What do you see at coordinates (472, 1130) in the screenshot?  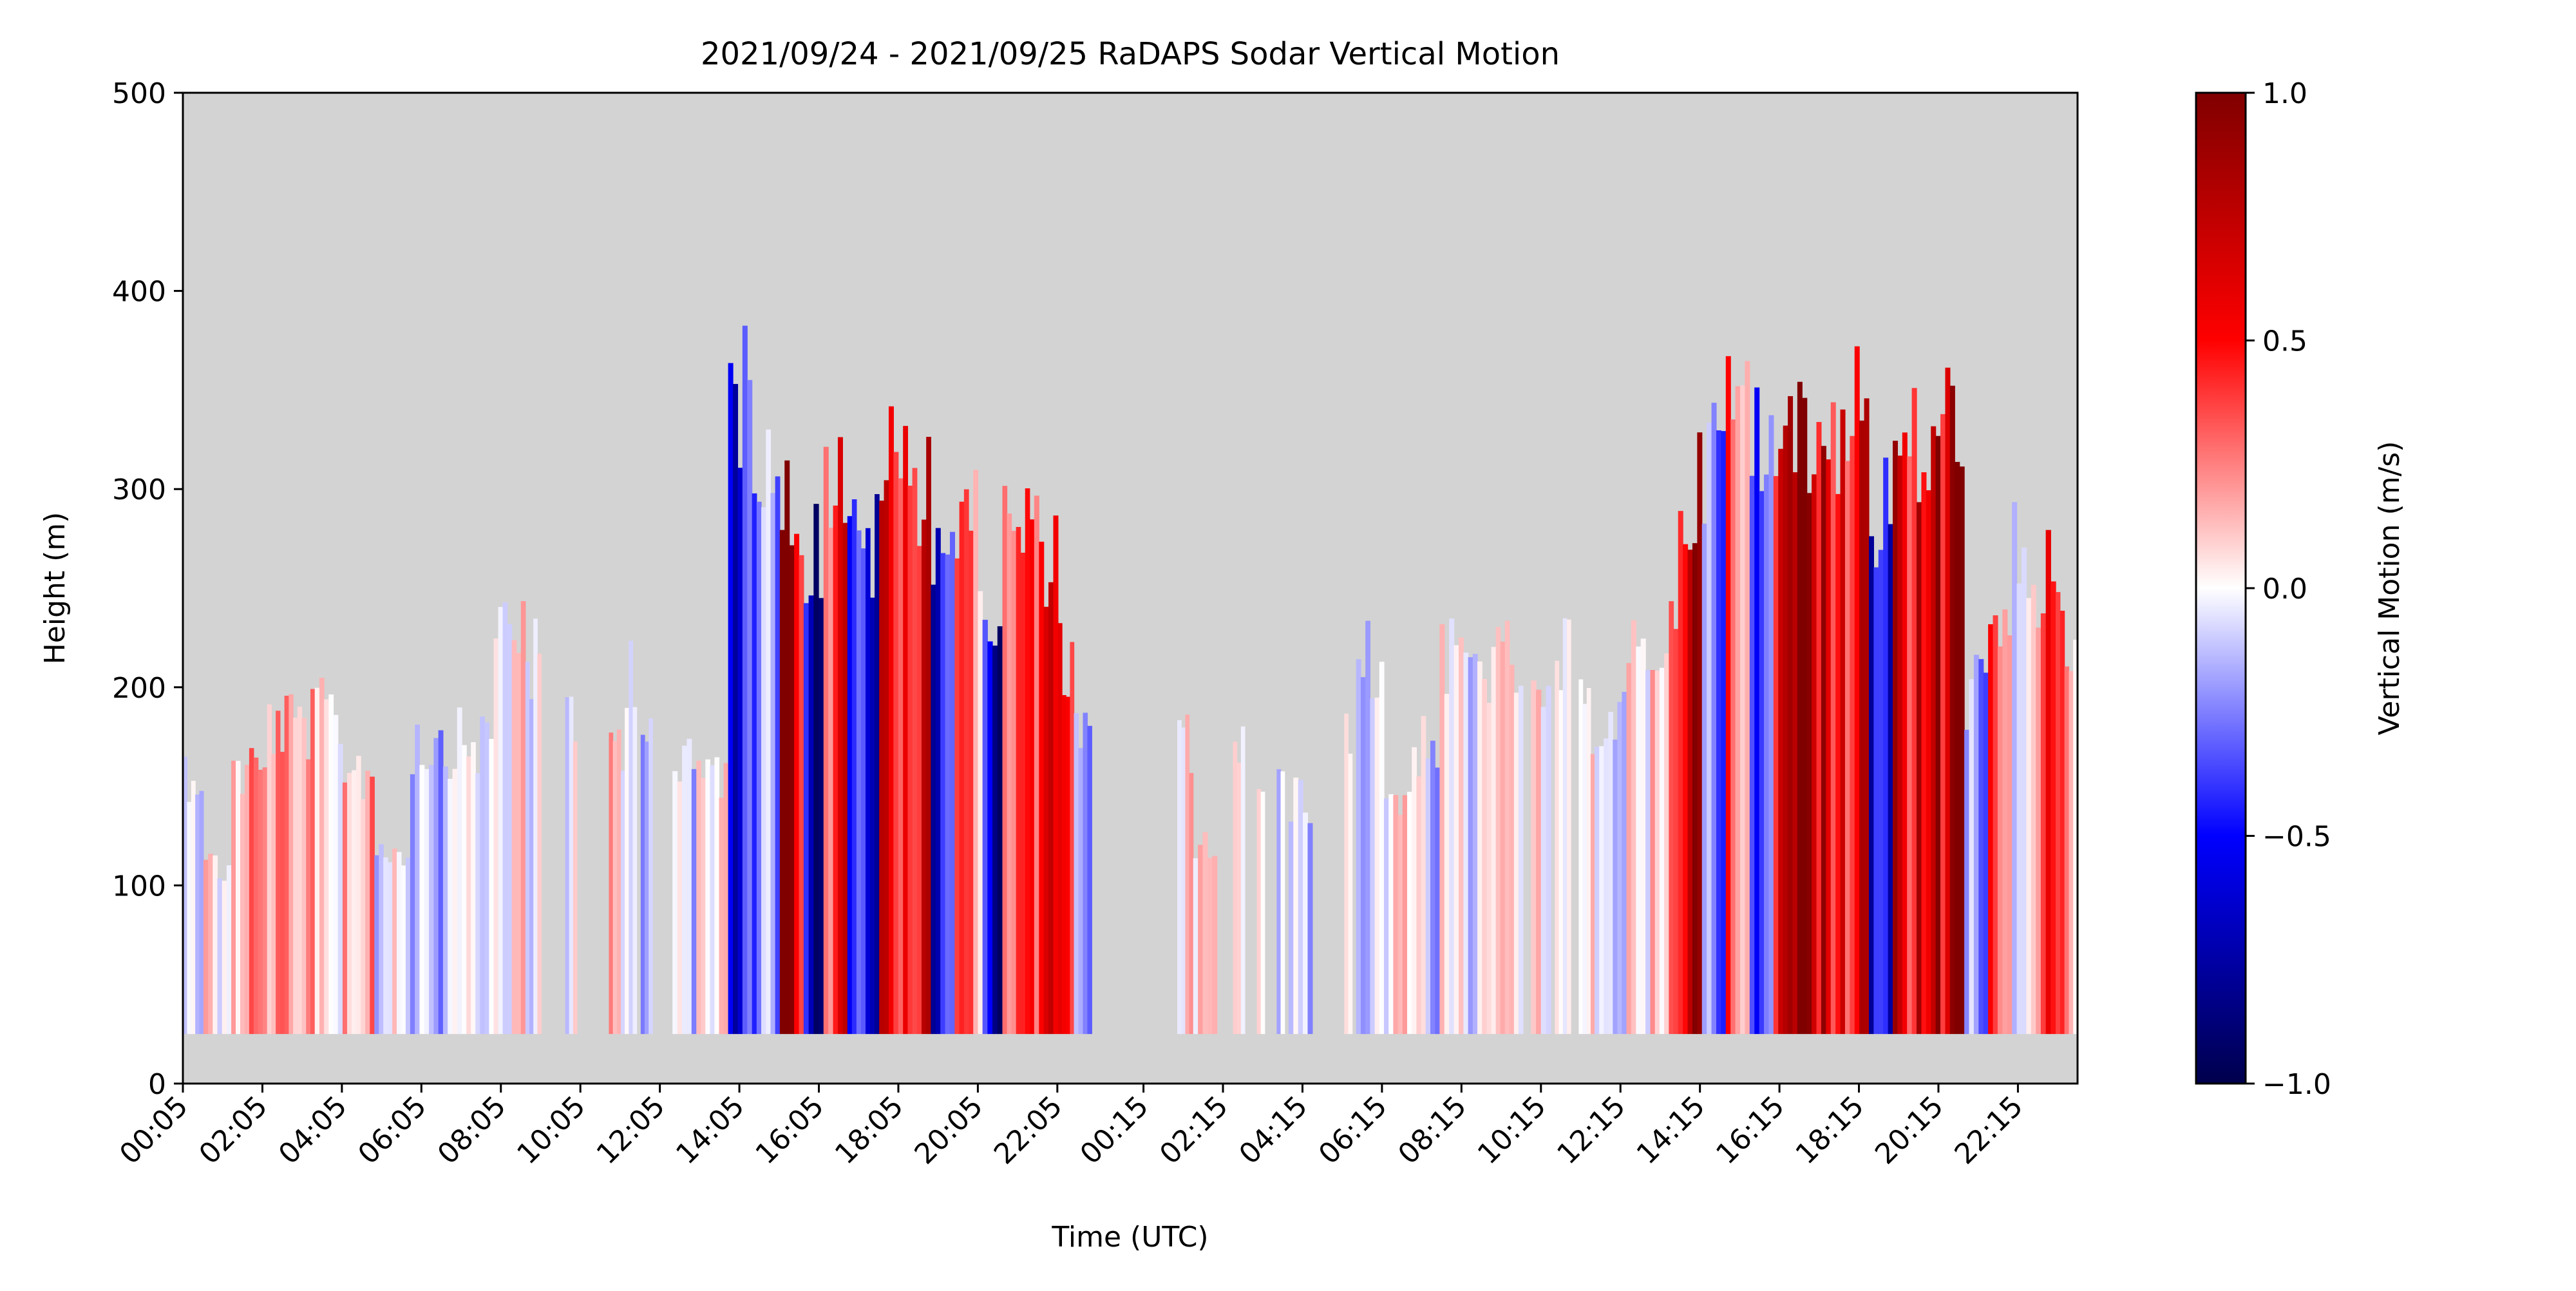 I see `x-tick-label: 08:05` at bounding box center [472, 1130].